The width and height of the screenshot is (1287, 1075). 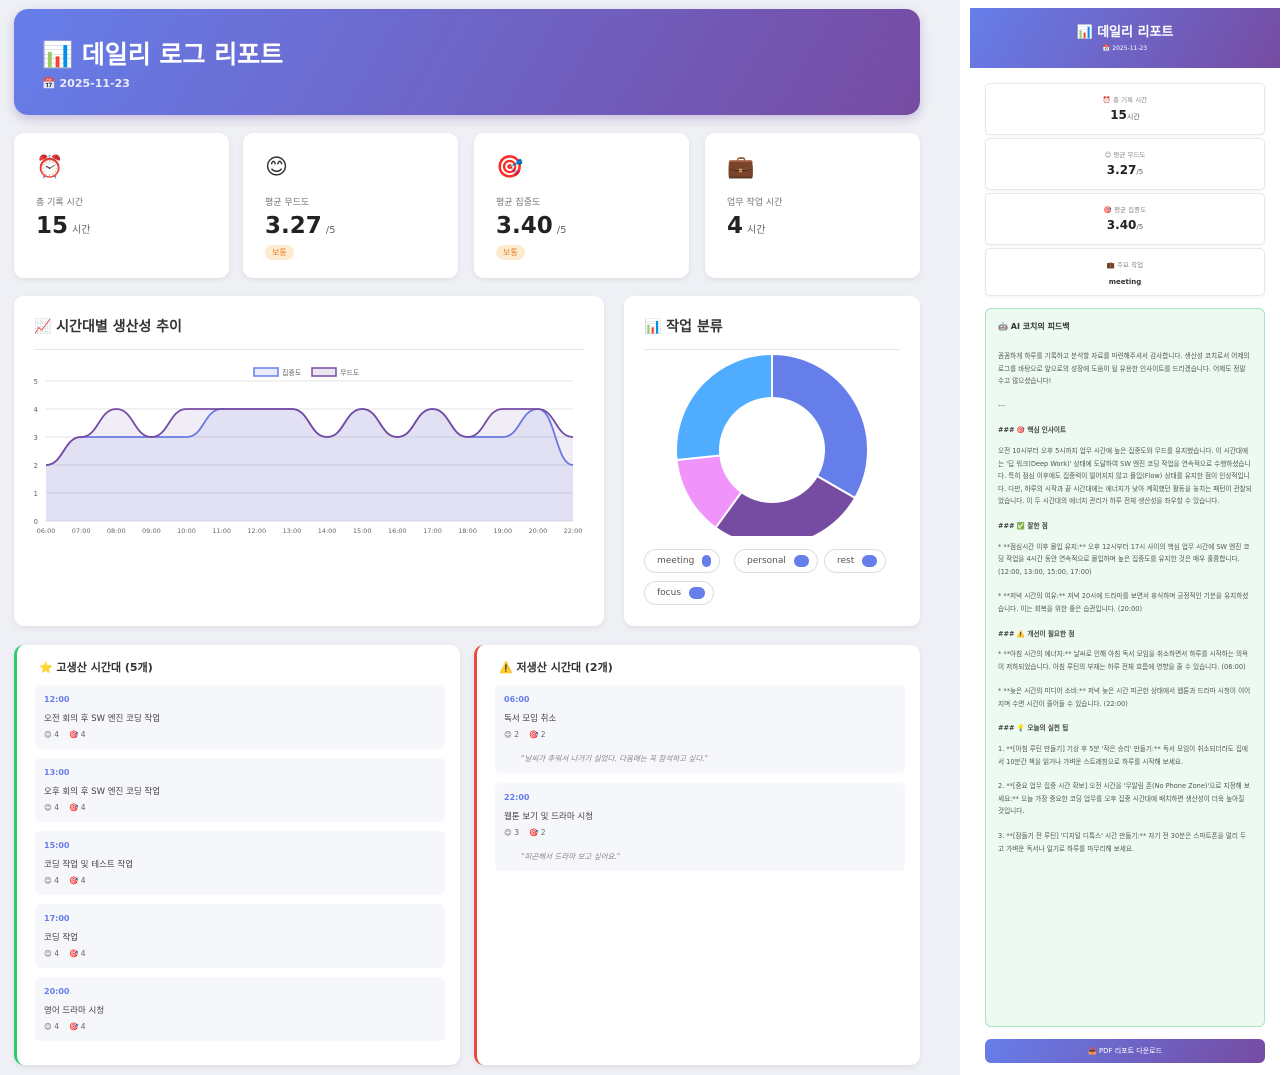 What do you see at coordinates (741, 167) in the screenshot?
I see `stat-icon: 💼` at bounding box center [741, 167].